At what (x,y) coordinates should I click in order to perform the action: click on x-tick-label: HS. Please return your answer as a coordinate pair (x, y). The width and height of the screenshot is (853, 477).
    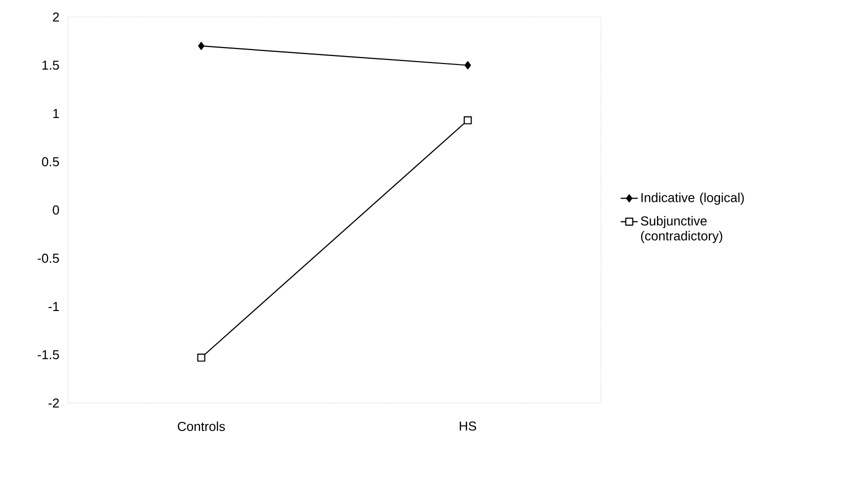
    Looking at the image, I should click on (468, 426).